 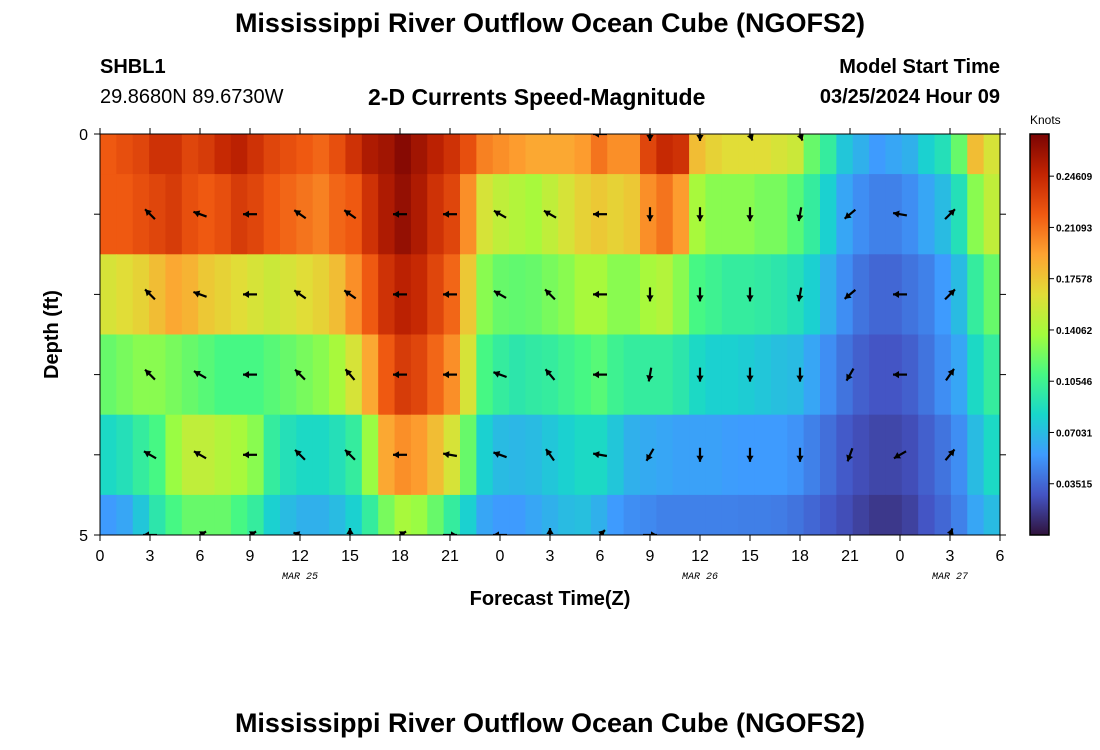 What do you see at coordinates (300, 556) in the screenshot?
I see `x-tick-label: 12` at bounding box center [300, 556].